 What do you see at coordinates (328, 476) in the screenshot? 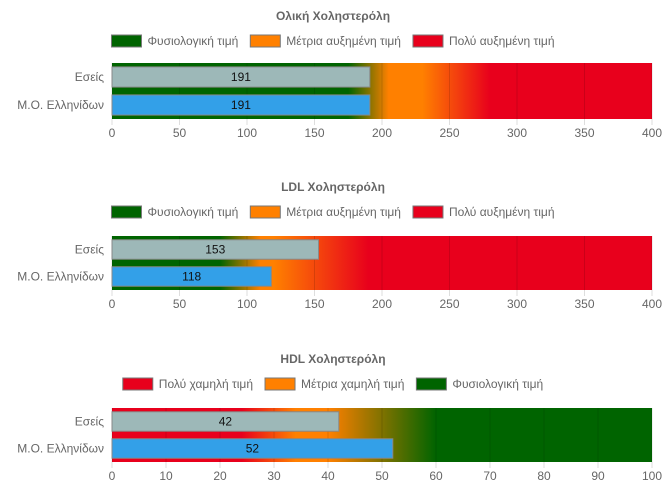
I see `x-tick-label: 40` at bounding box center [328, 476].